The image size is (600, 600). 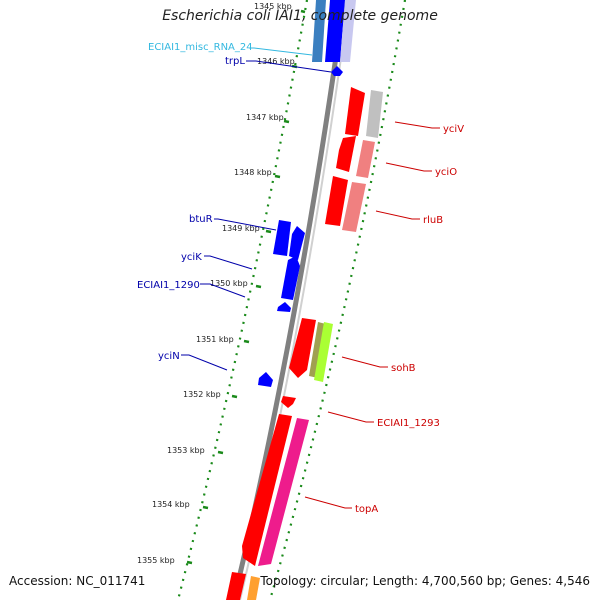 I want to click on kbp-label: 1355 kbp, so click(x=156, y=560).